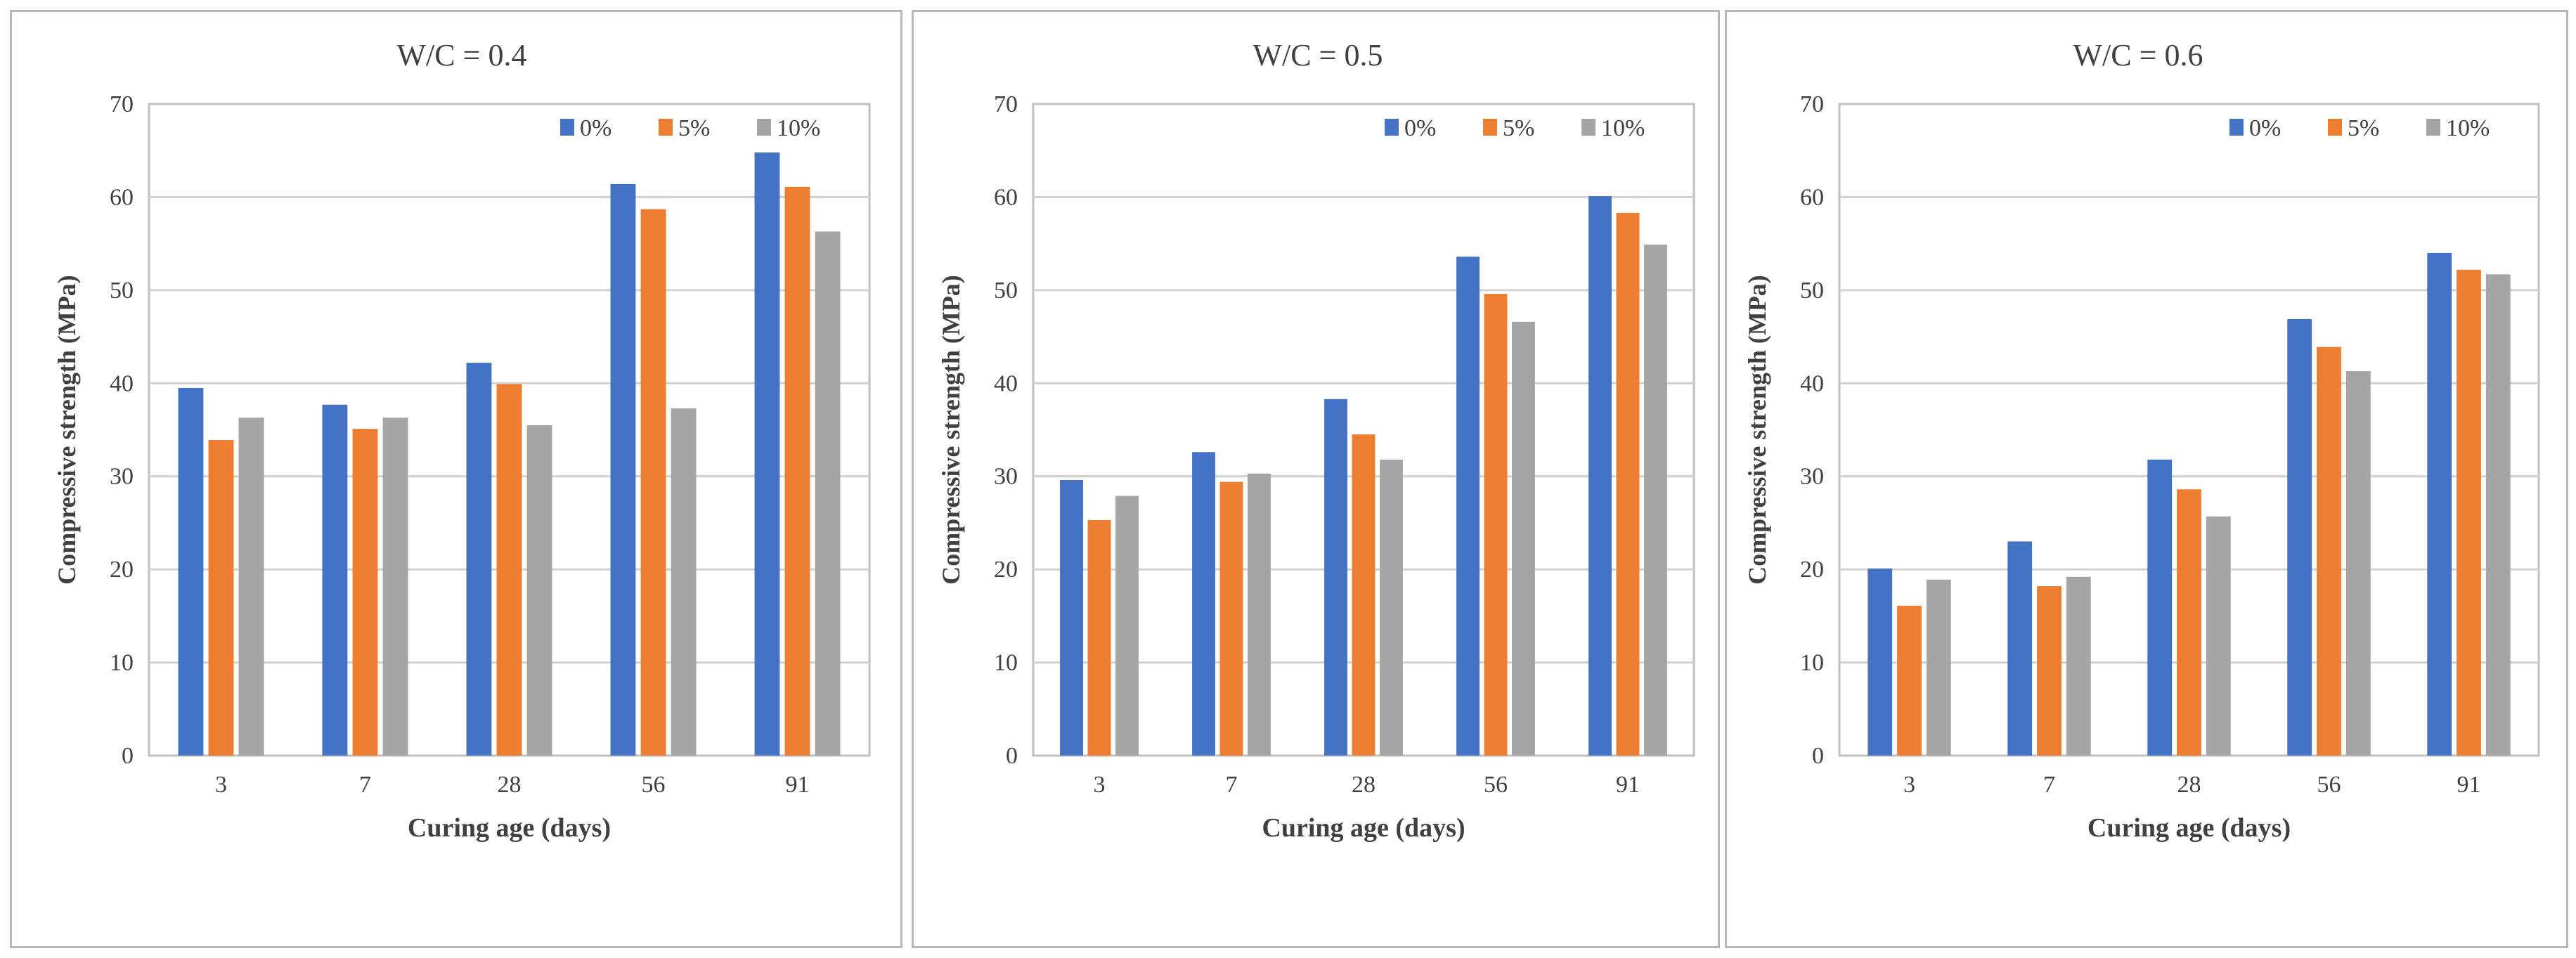 Image resolution: width=2576 pixels, height=958 pixels. What do you see at coordinates (462, 55) in the screenshot?
I see `chart-title: W/C = 0.4` at bounding box center [462, 55].